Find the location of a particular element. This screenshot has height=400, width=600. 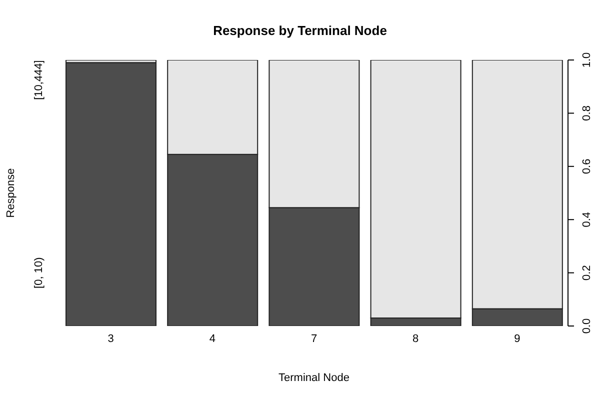

y-tick-label: 0.0 is located at coordinates (587, 326).